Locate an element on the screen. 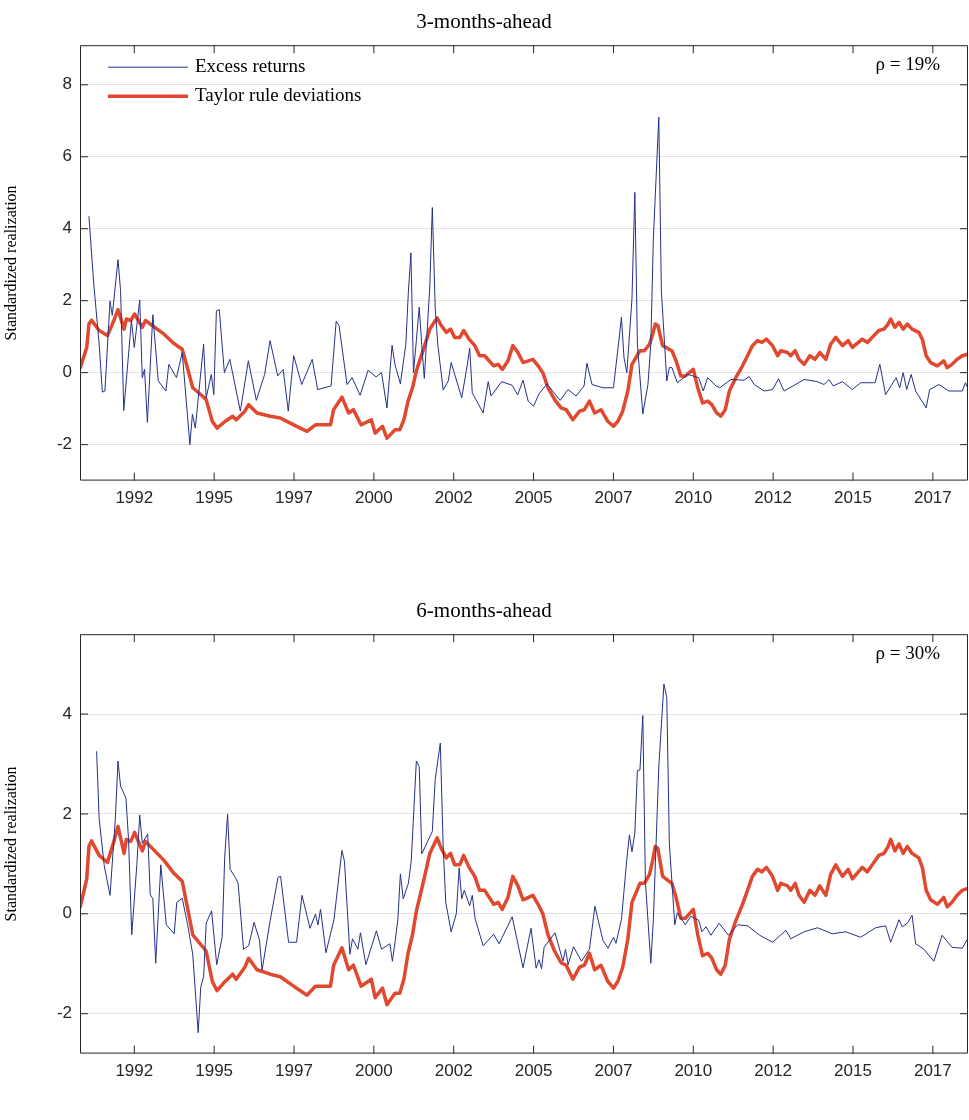 The image size is (969, 1120). chart-title: 3-months-ahead is located at coordinates (484, 21).